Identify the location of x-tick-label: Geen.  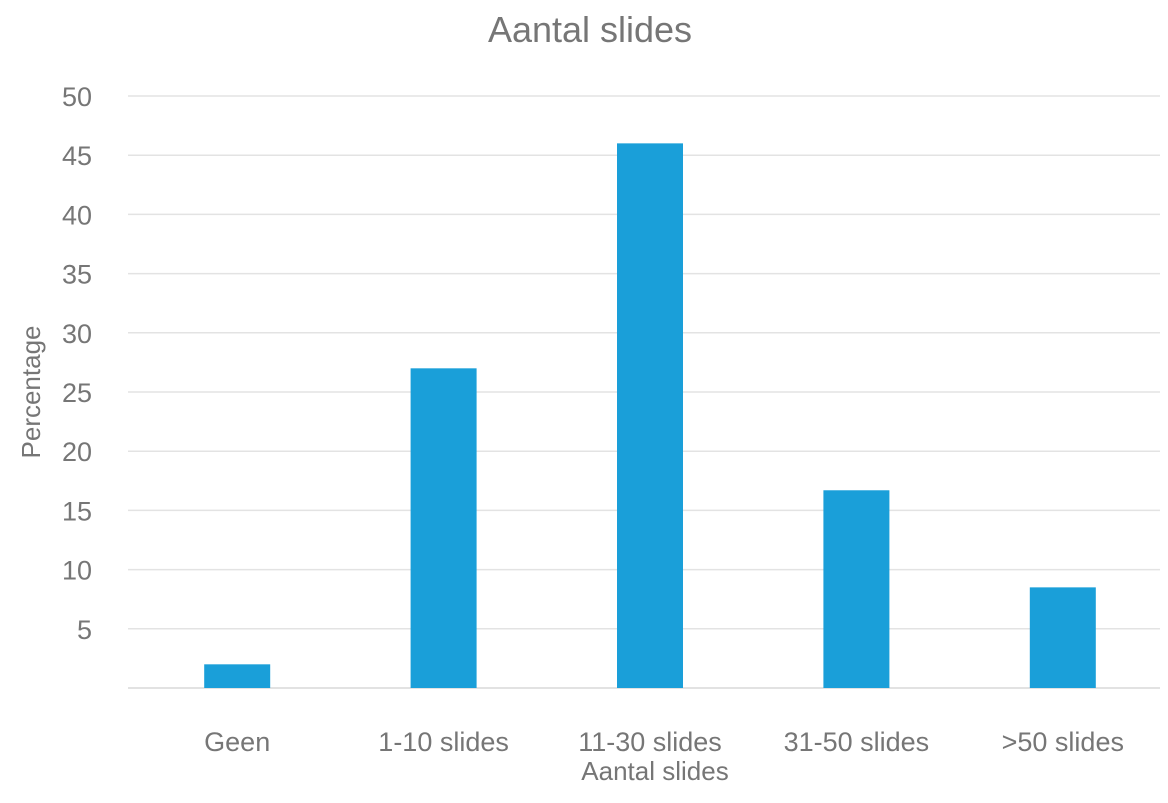
(237, 742).